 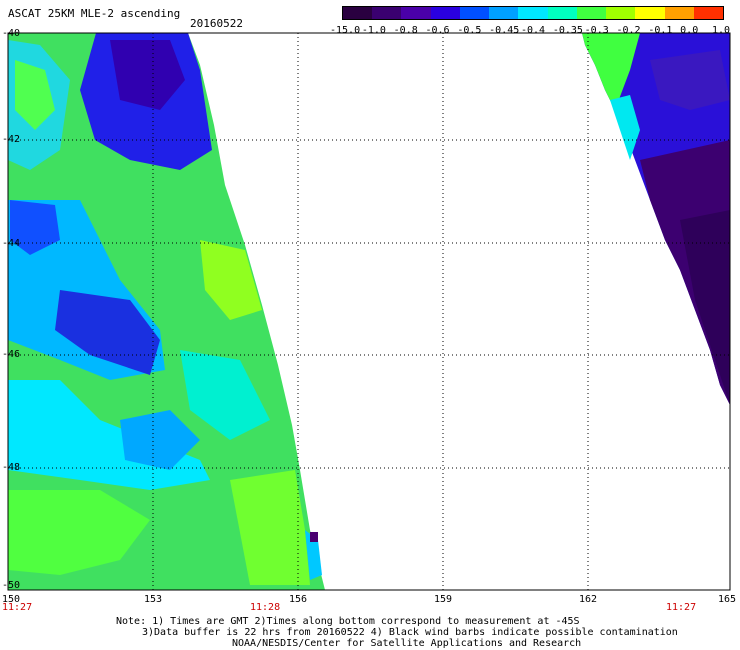 What do you see at coordinates (345, 30) in the screenshot?
I see `colorbar-tick-label: -15.0` at bounding box center [345, 30].